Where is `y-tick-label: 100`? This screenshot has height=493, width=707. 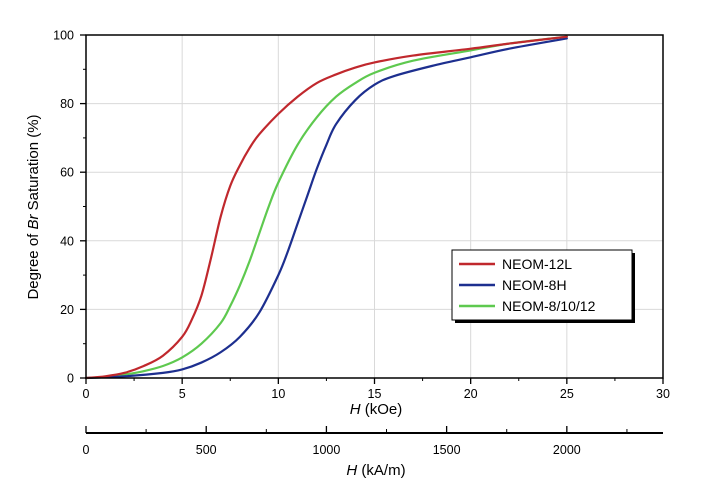 y-tick-label: 100 is located at coordinates (63, 36).